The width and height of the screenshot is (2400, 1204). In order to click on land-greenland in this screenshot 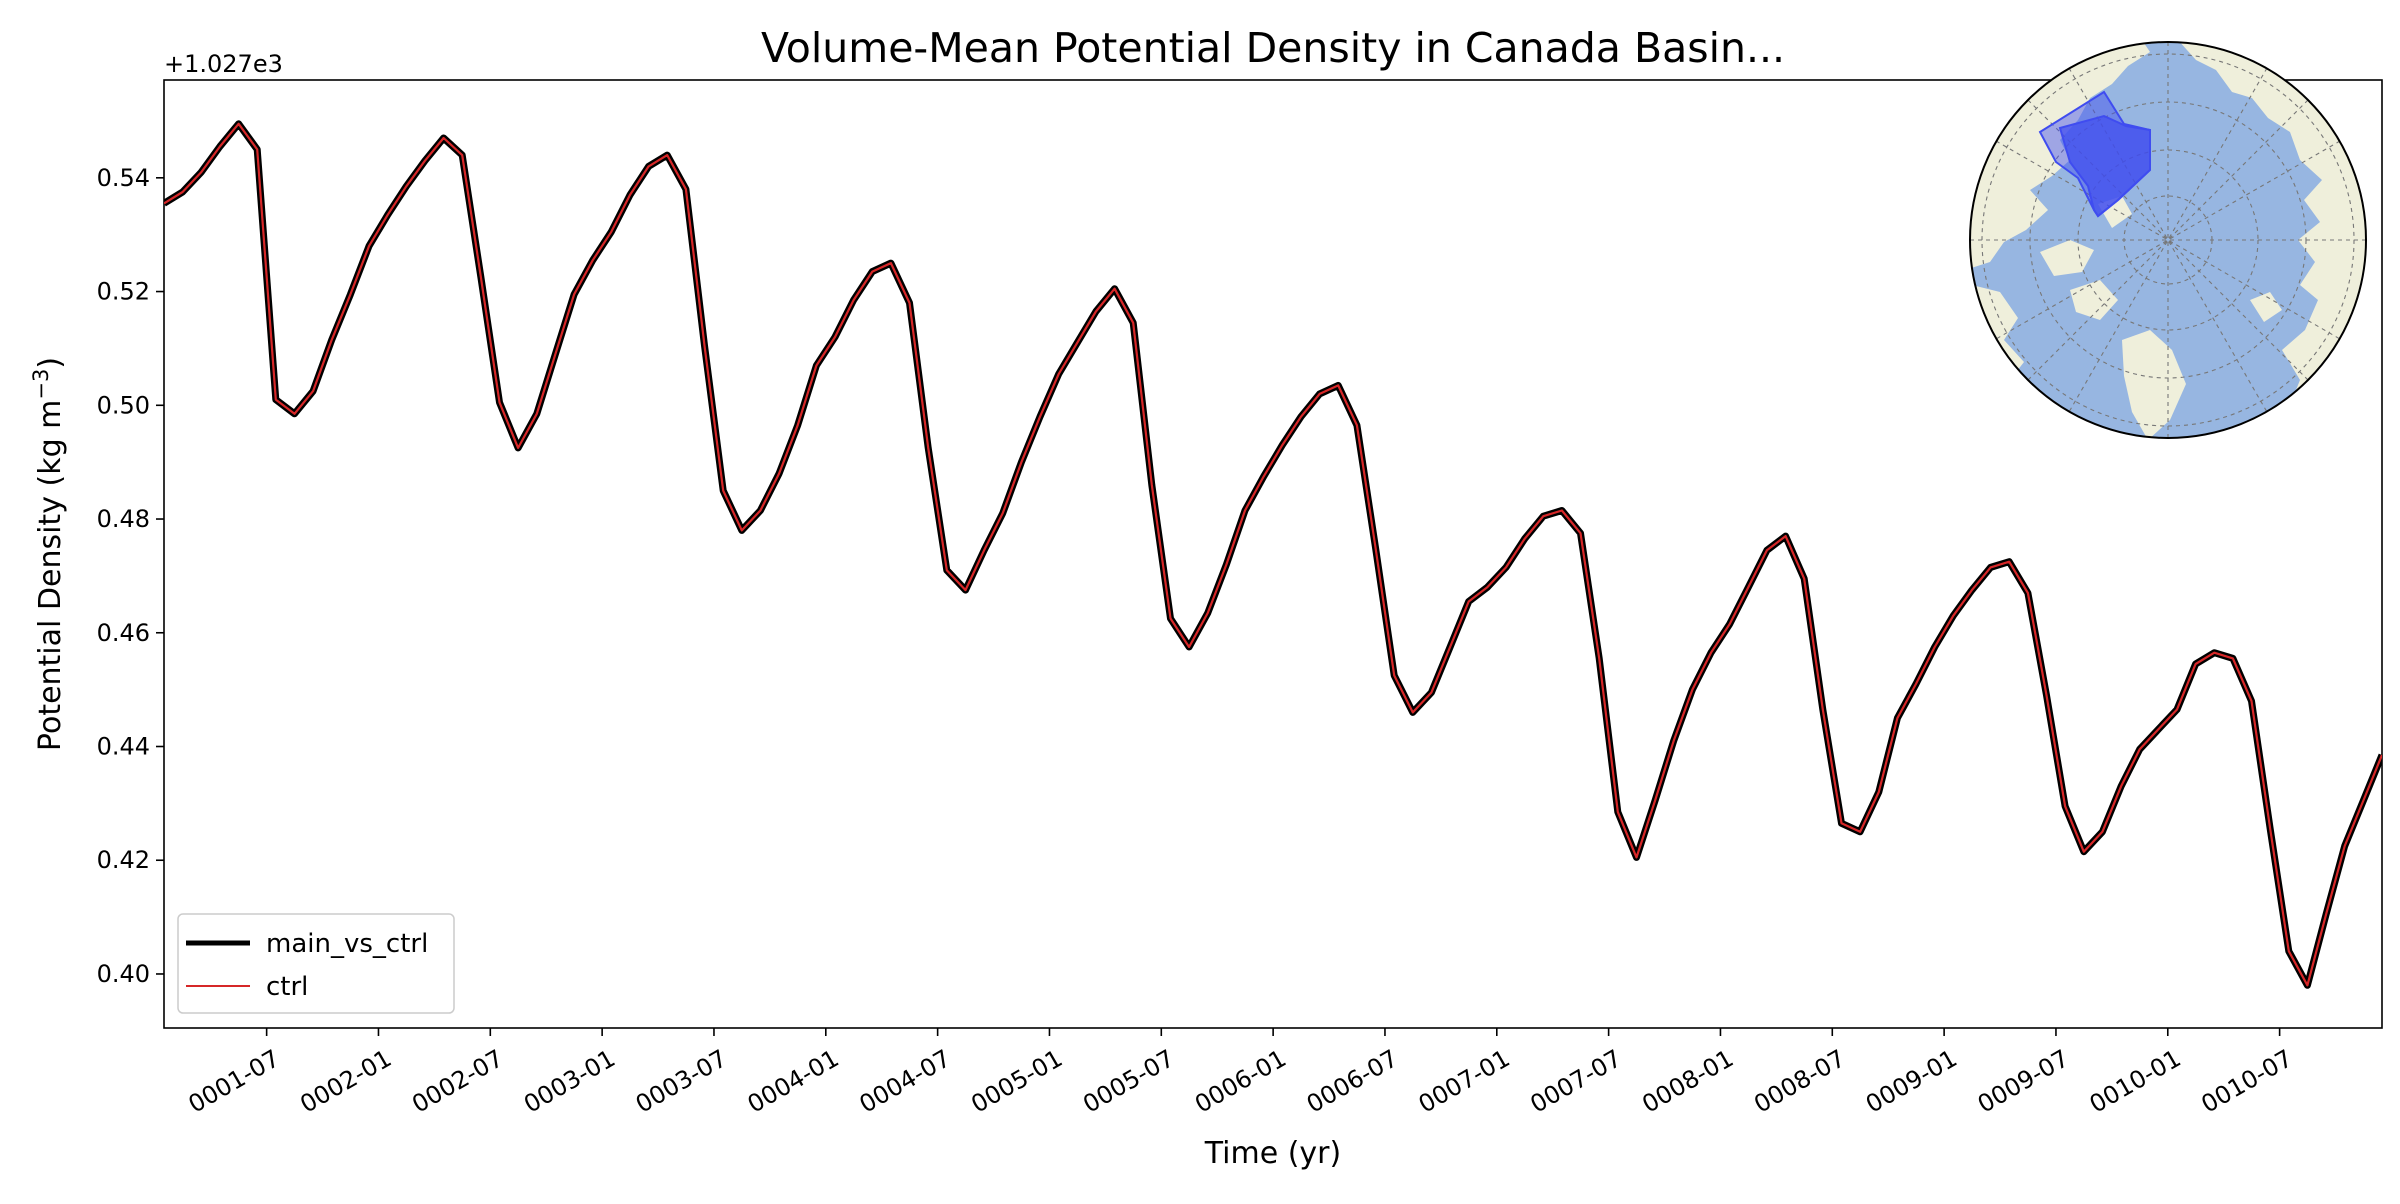, I will do `click(2154, 384)`.